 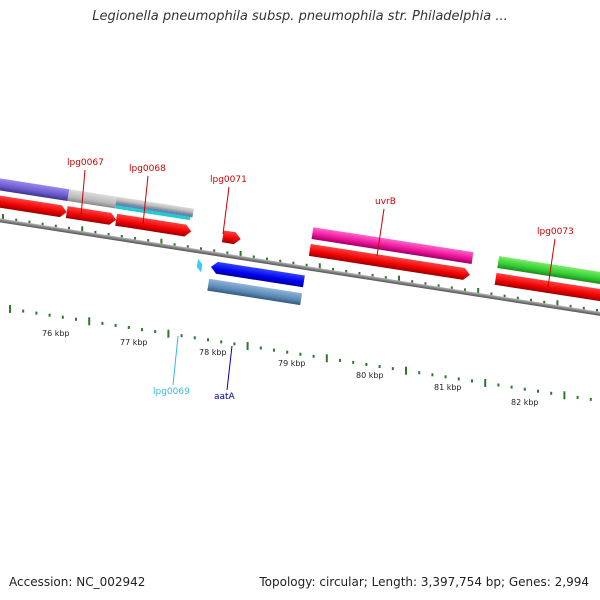 I want to click on feature-grey-small, so click(x=154, y=205).